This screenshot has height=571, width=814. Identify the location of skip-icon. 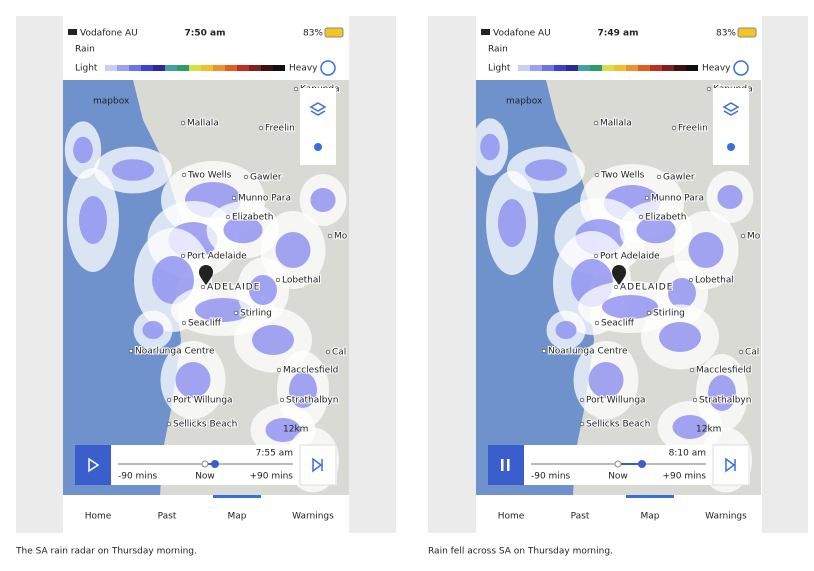
(730, 465).